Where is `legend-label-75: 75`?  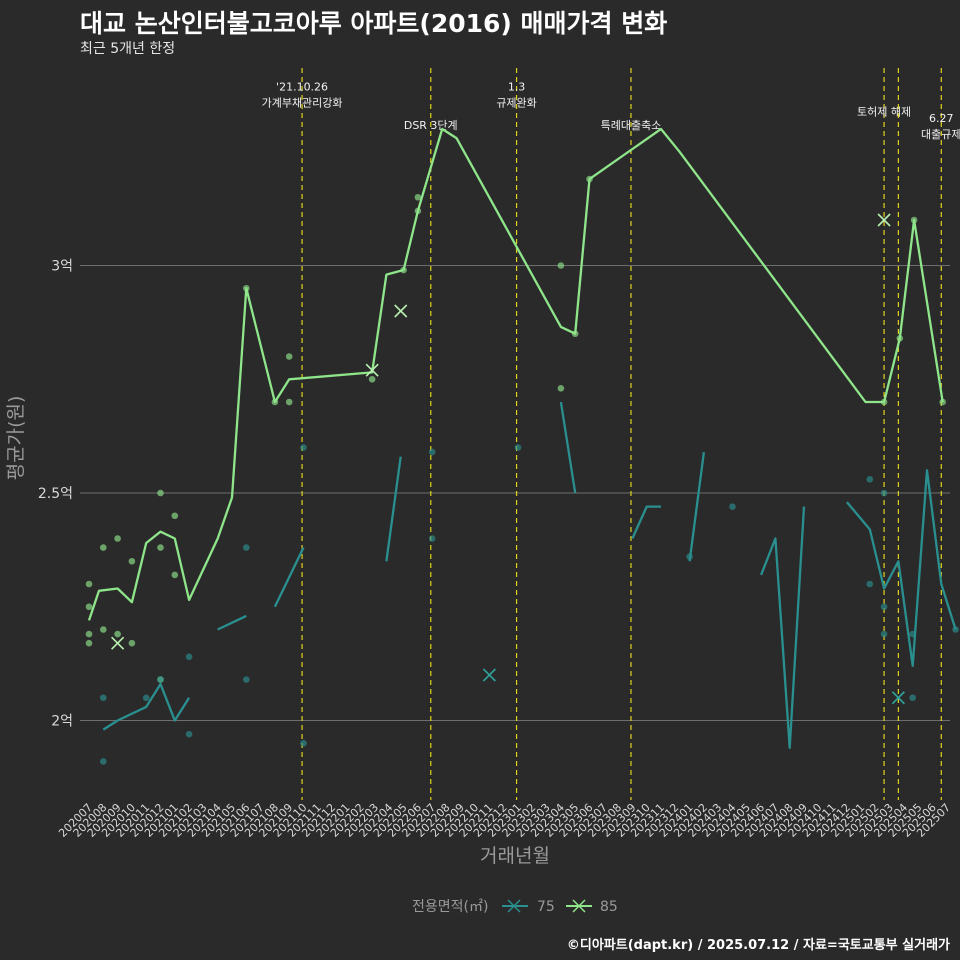 legend-label-75: 75 is located at coordinates (546, 907).